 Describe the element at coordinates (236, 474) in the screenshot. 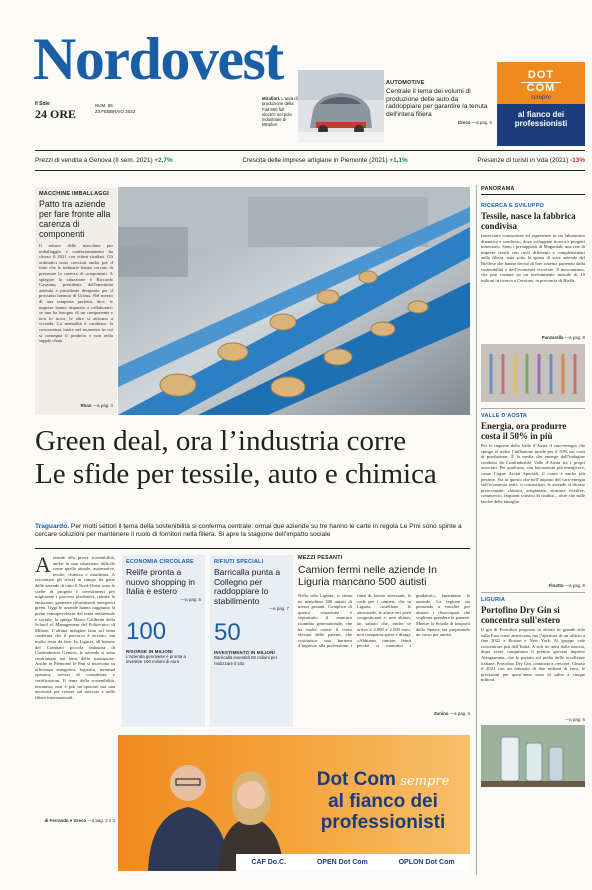

I see `headline: Le sfide per tessile, auto e chimica` at that location.